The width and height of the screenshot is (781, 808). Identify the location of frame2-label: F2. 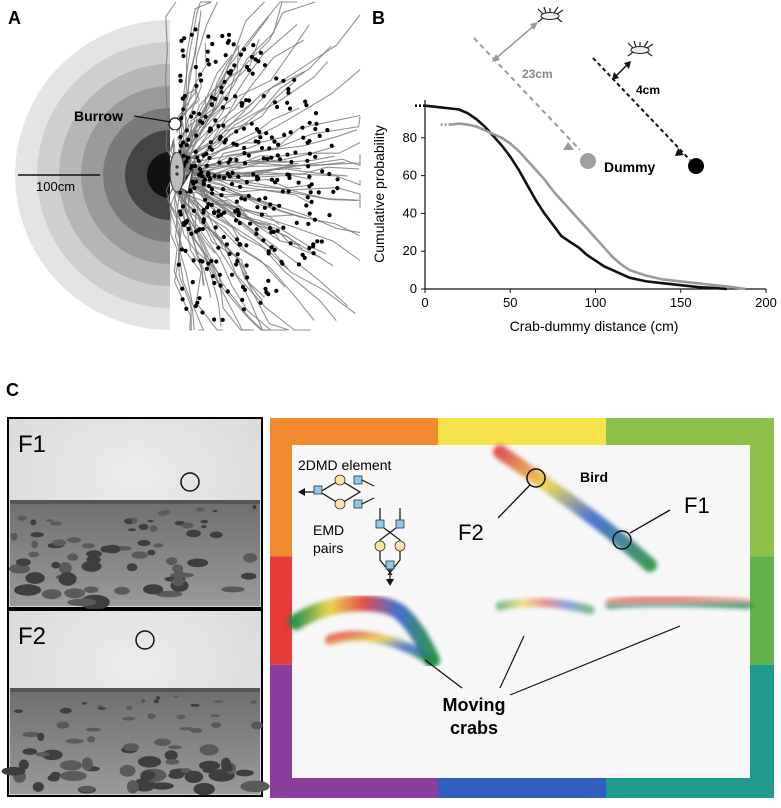
(32, 636).